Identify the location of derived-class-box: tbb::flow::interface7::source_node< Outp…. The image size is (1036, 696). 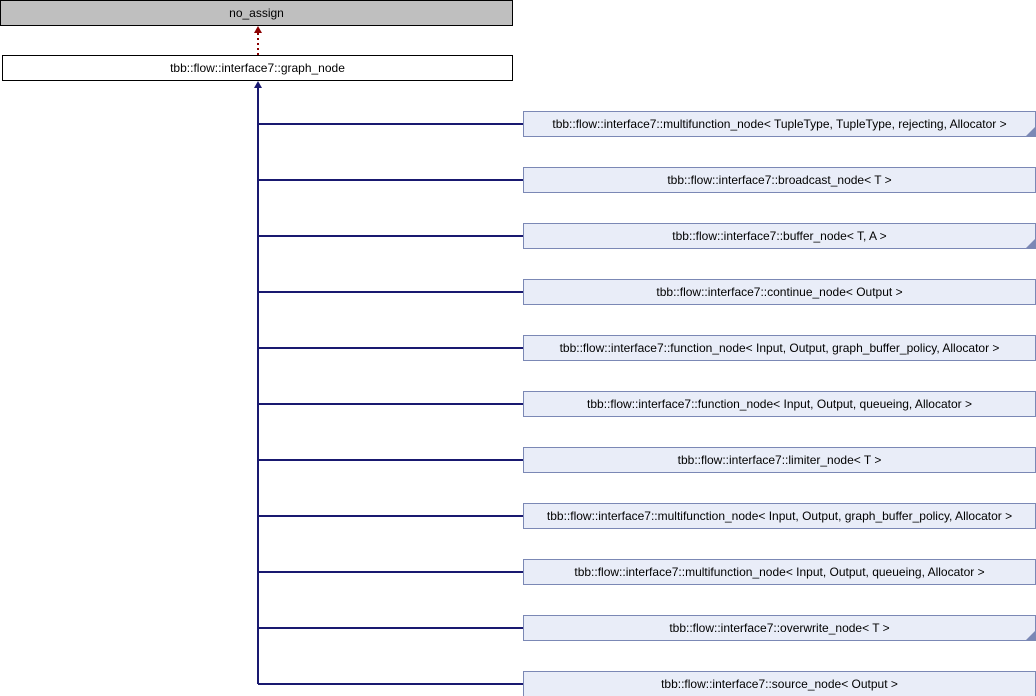
(779, 683).